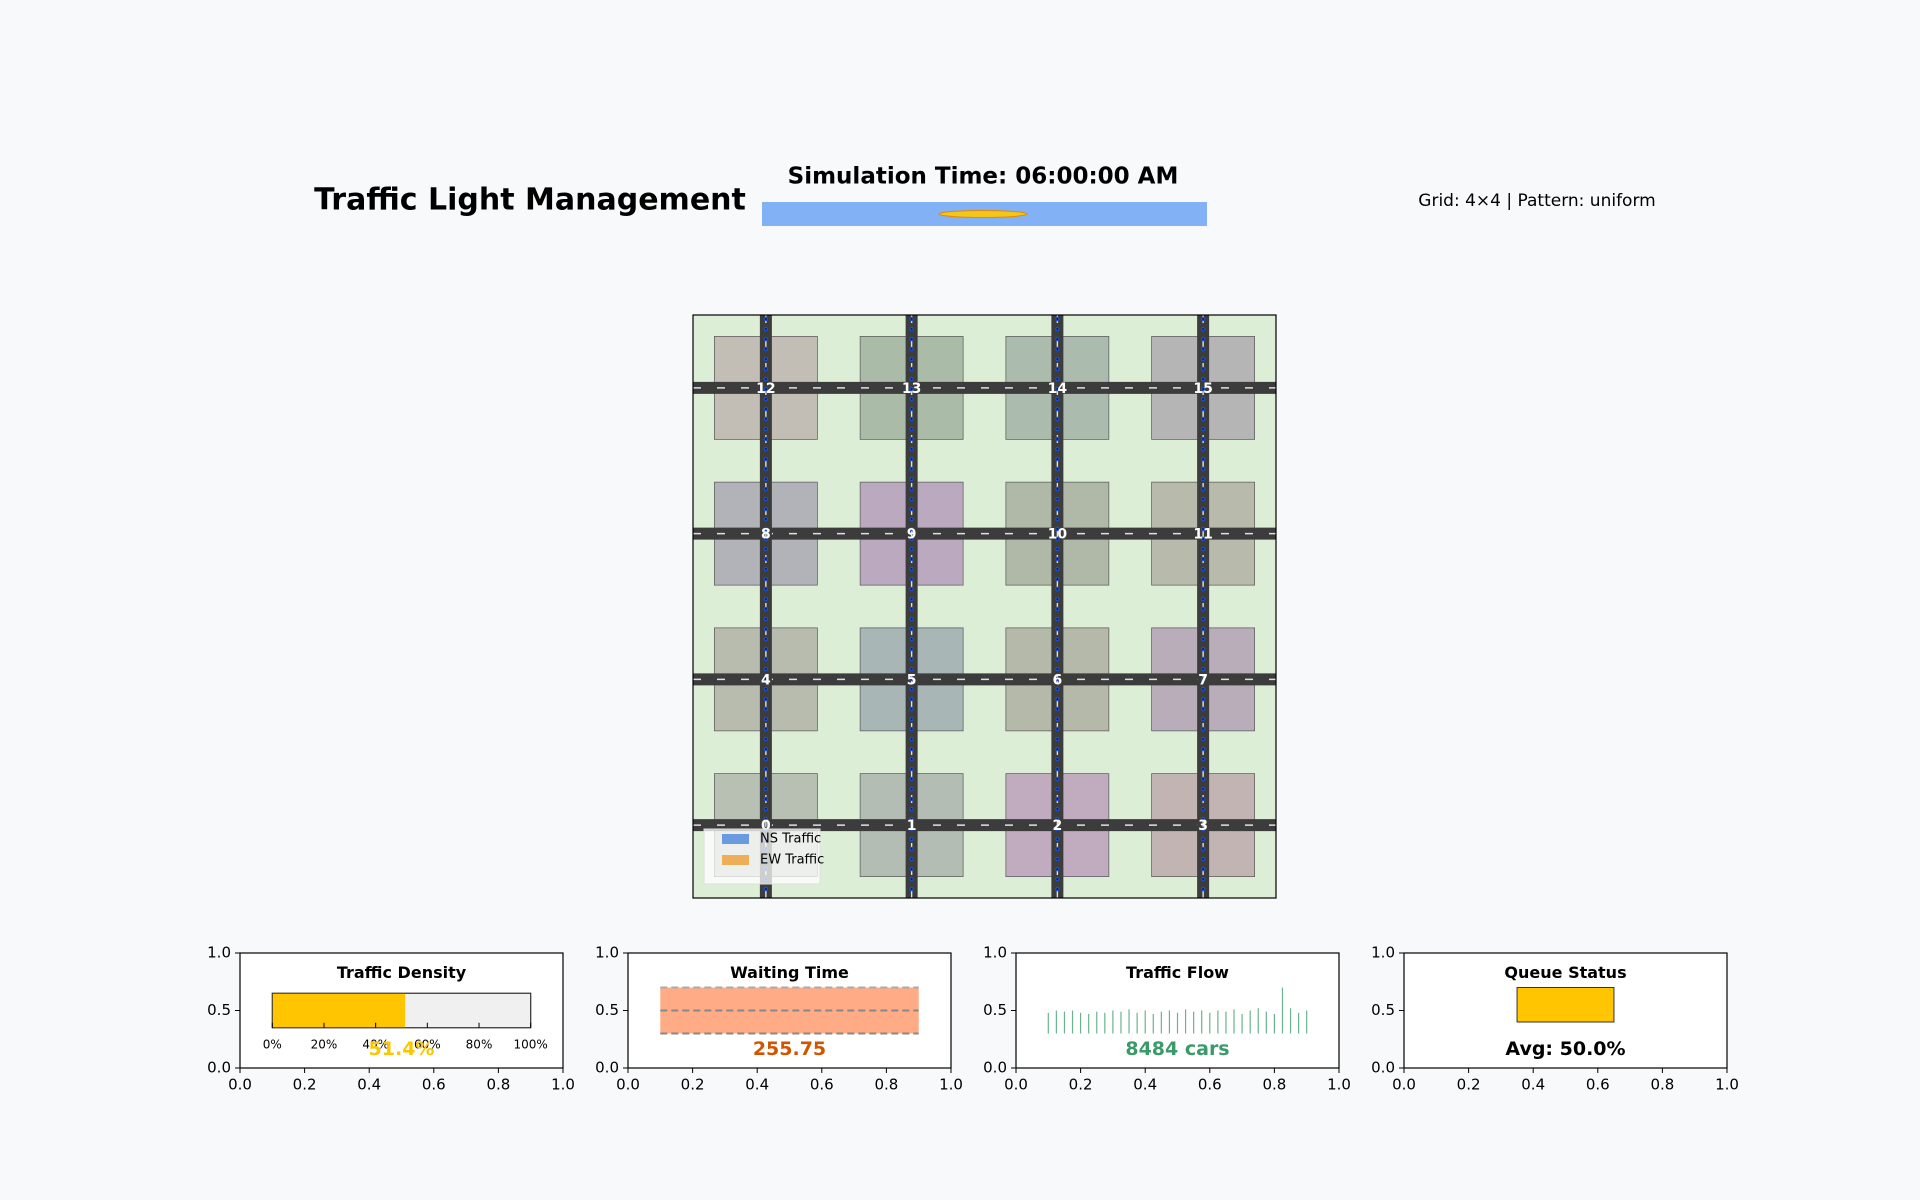  What do you see at coordinates (324, 1045) in the screenshot?
I see `scale-tick-label: 20%` at bounding box center [324, 1045].